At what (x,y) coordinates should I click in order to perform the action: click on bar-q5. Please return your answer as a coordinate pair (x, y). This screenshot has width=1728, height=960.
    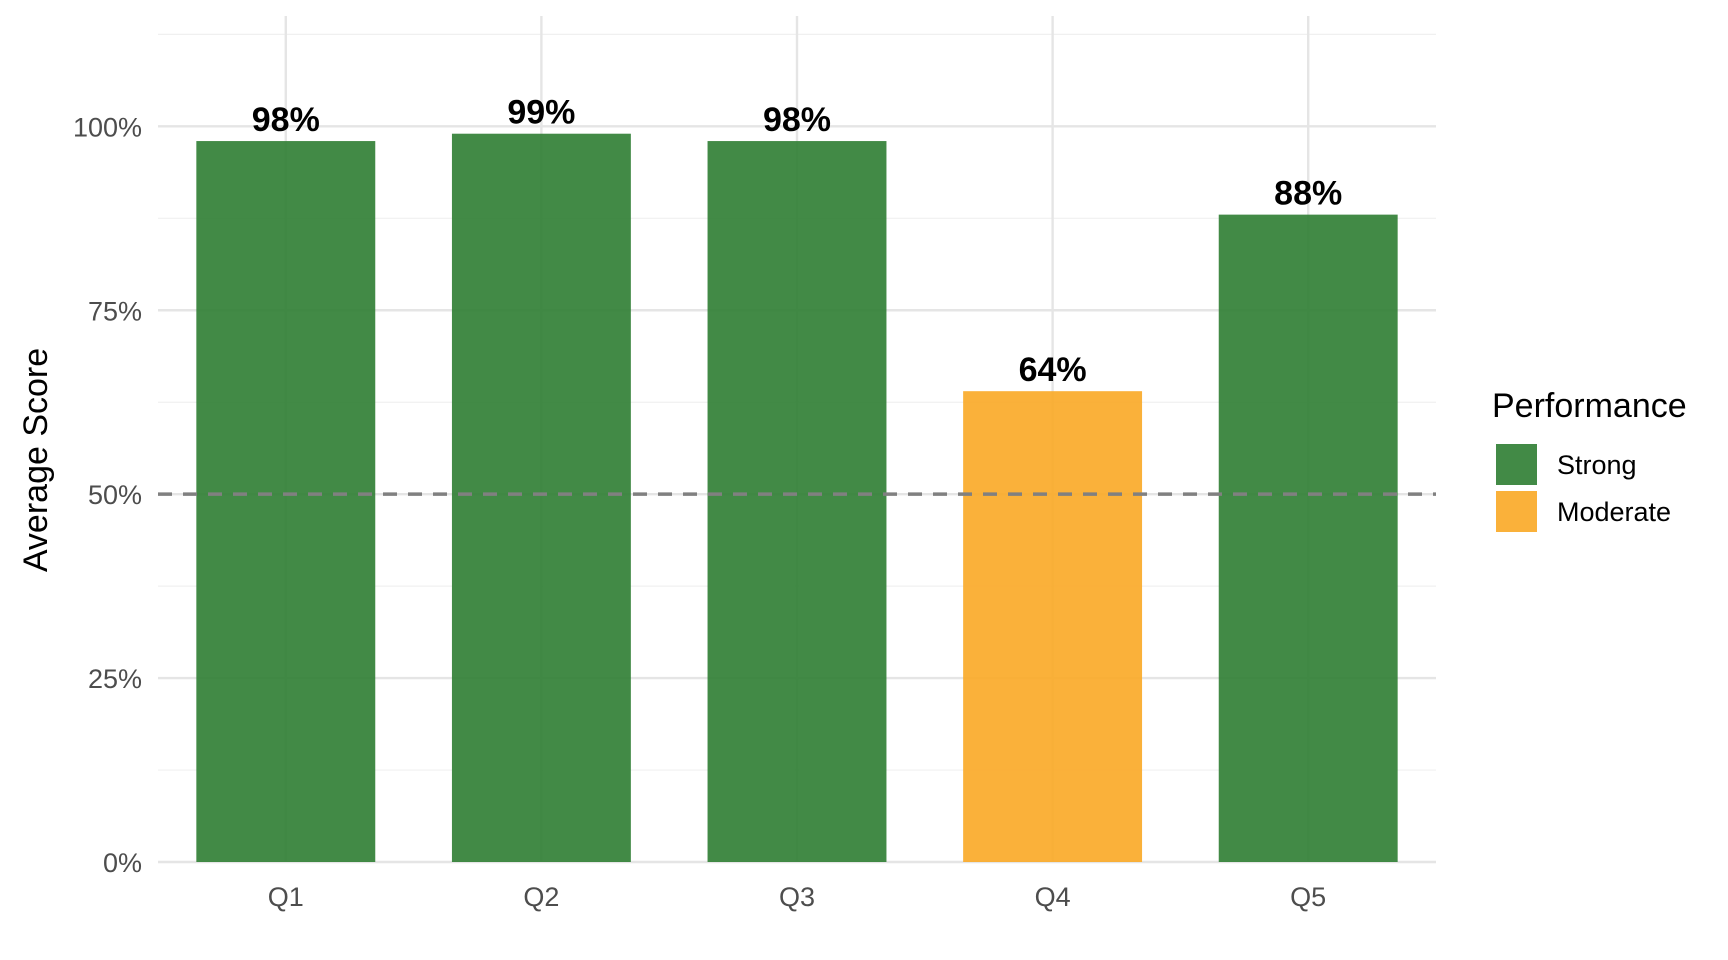
    Looking at the image, I should click on (1308, 538).